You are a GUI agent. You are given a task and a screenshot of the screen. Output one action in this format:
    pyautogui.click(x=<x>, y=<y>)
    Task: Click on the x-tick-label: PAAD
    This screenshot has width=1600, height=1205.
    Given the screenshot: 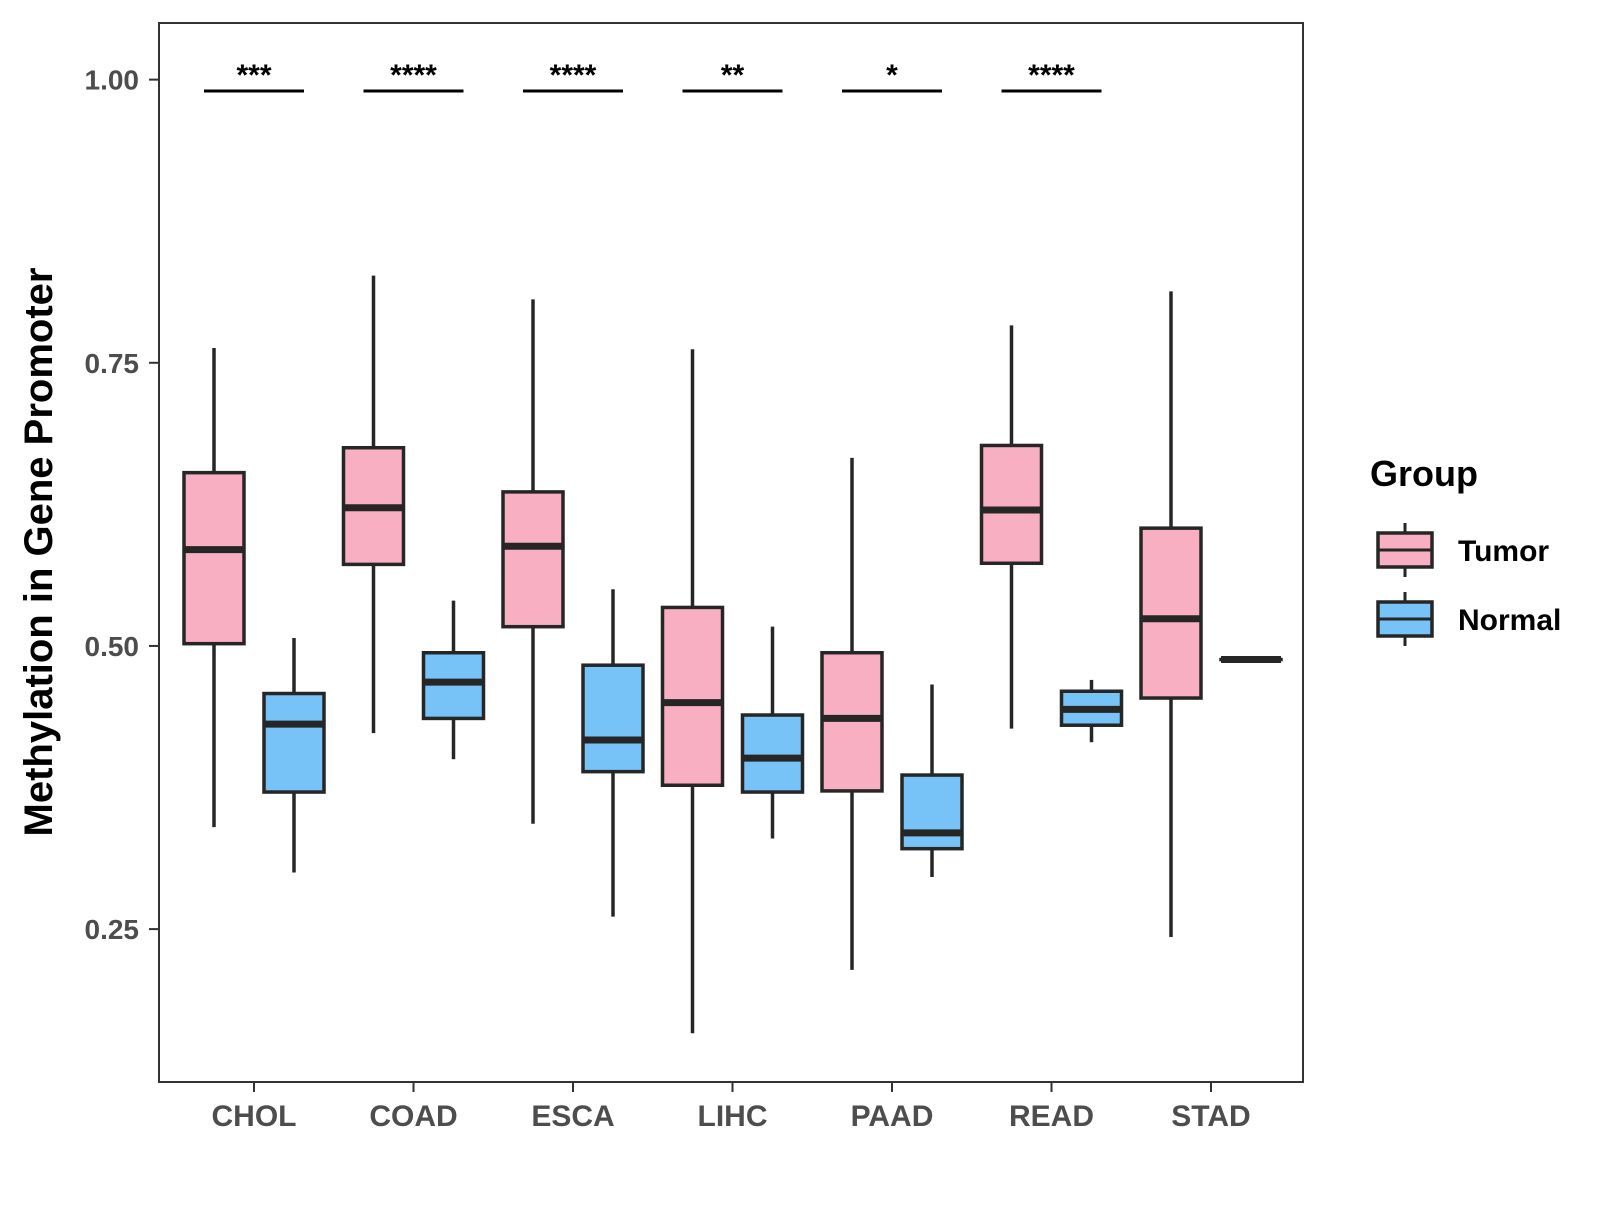 What is the action you would take?
    pyautogui.click(x=892, y=1116)
    